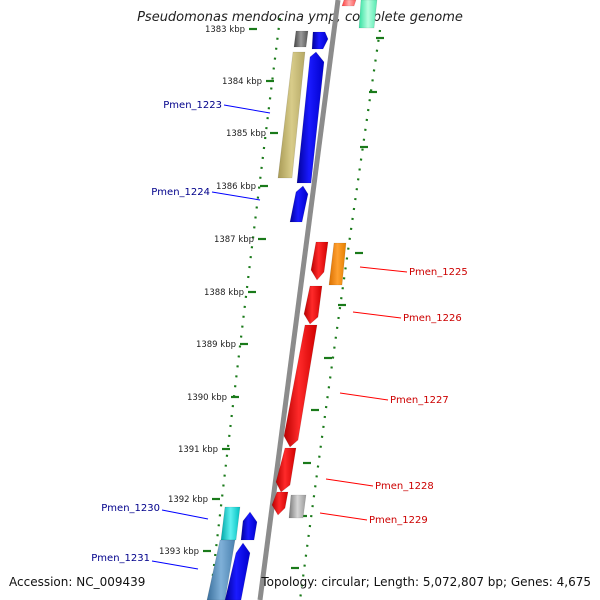 This screenshot has height=600, width=600. What do you see at coordinates (192, 105) in the screenshot?
I see `forward-gene-label: Pmen_1223` at bounding box center [192, 105].